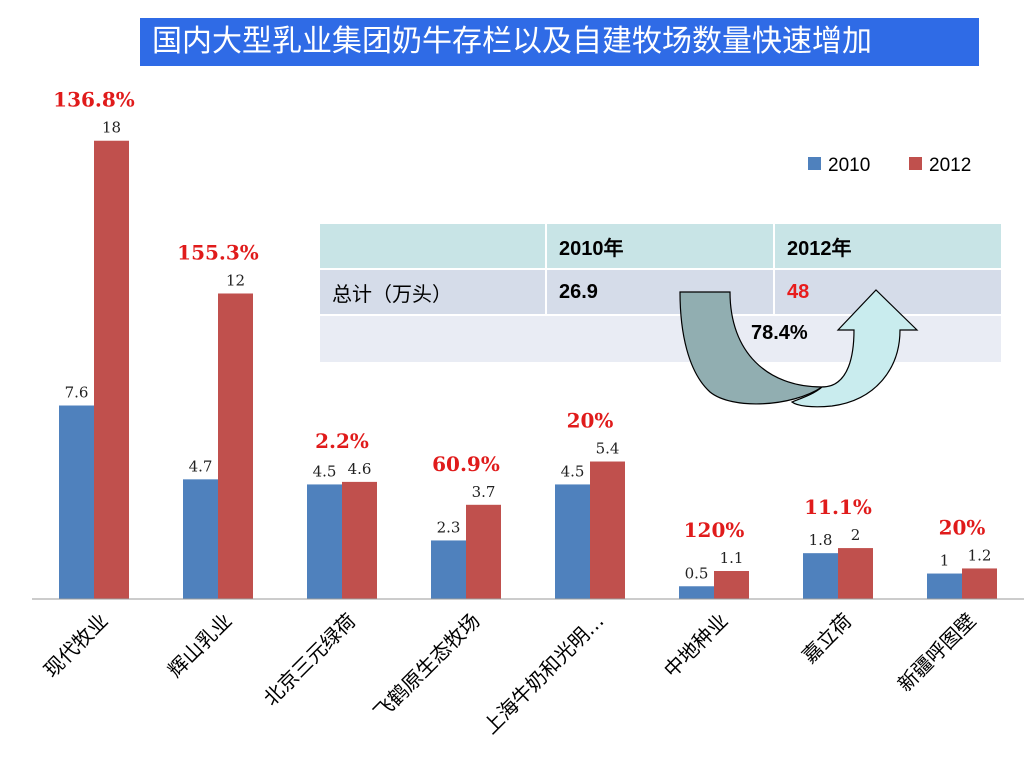 Image resolution: width=1024 pixels, height=768 pixels. I want to click on growth-label-4: 20%, so click(590, 421).